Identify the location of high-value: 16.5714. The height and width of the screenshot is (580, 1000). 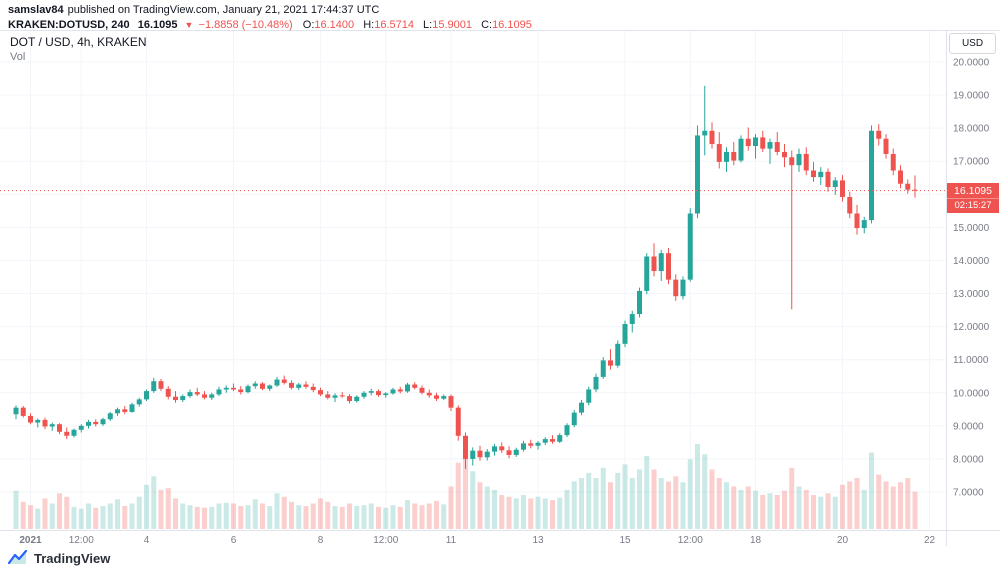
(394, 25).